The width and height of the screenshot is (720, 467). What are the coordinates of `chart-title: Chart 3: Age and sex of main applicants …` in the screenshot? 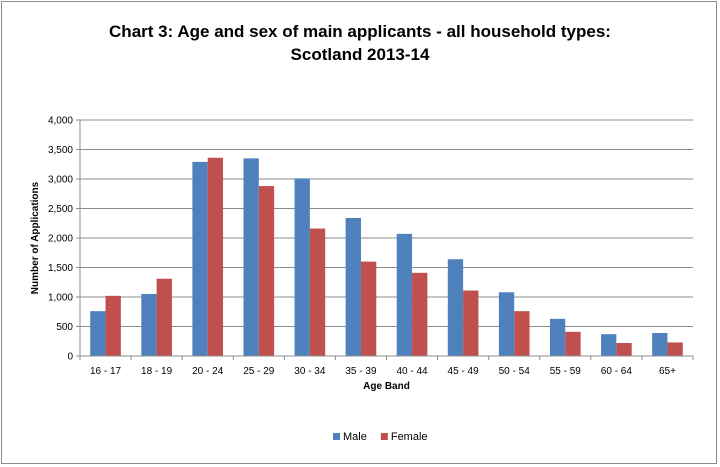 It's located at (360, 31).